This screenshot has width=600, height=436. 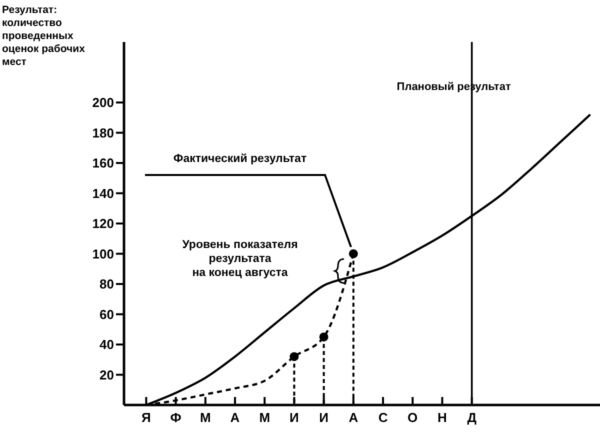 What do you see at coordinates (103, 132) in the screenshot?
I see `y-tick-label: 180` at bounding box center [103, 132].